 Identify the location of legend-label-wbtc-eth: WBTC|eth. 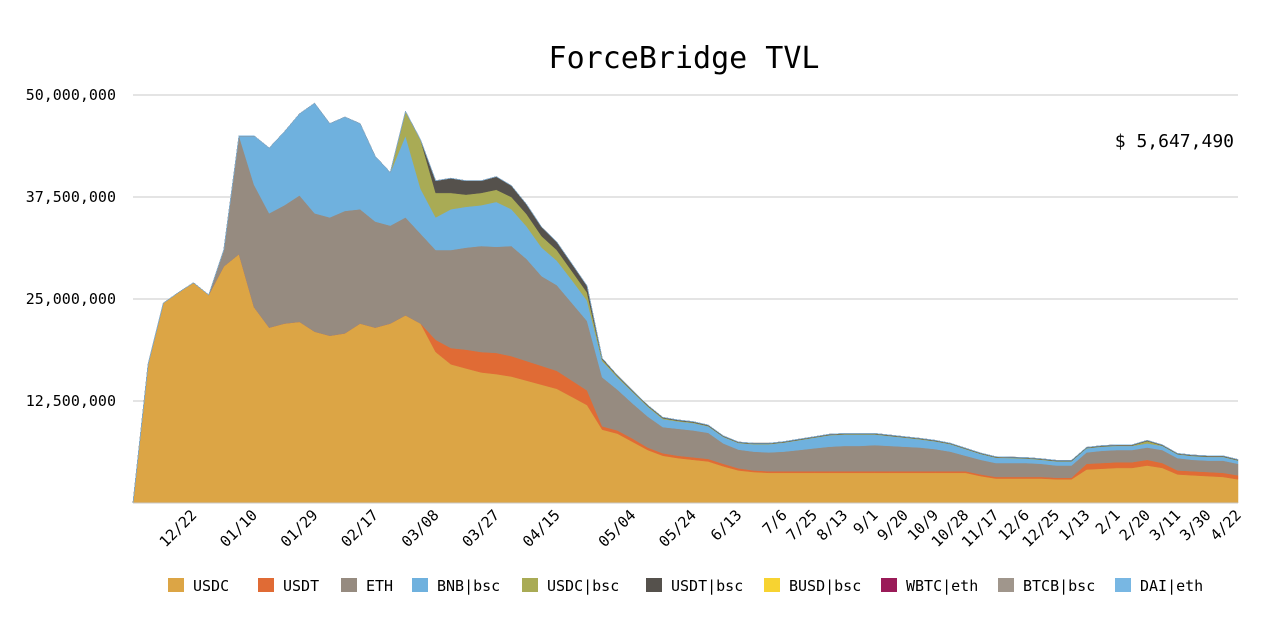
(942, 586).